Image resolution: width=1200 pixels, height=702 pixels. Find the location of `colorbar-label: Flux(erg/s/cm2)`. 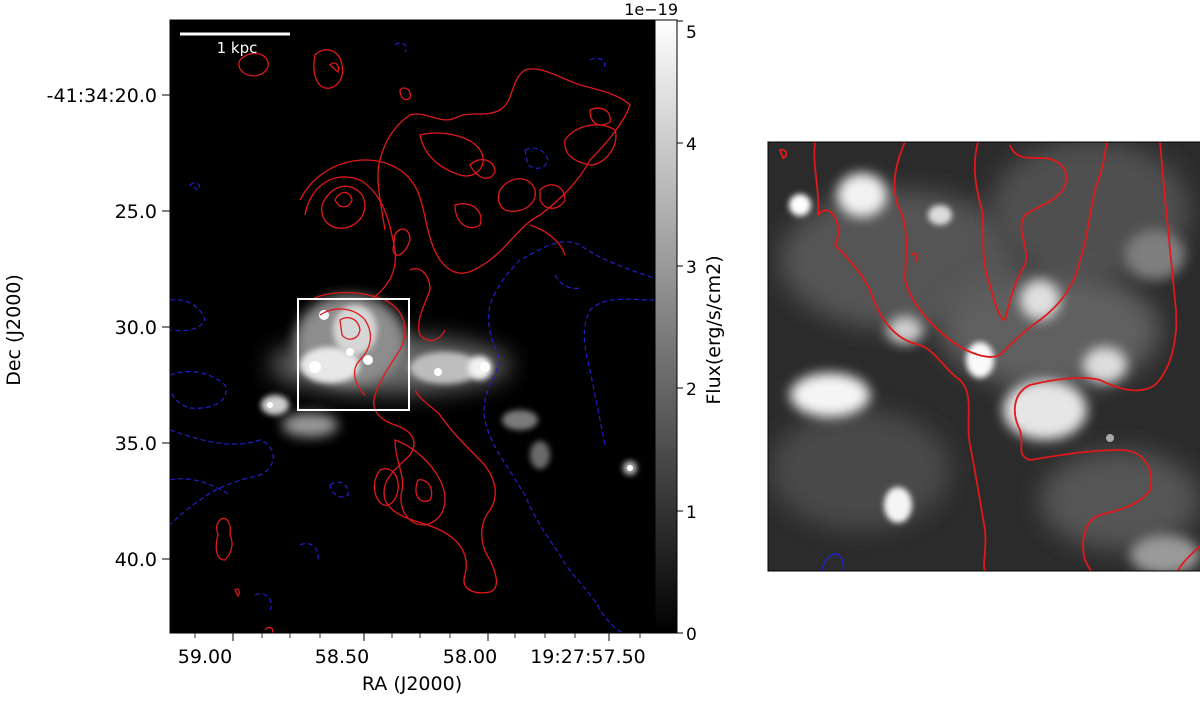

colorbar-label: Flux(erg/s/cm2) is located at coordinates (714, 329).